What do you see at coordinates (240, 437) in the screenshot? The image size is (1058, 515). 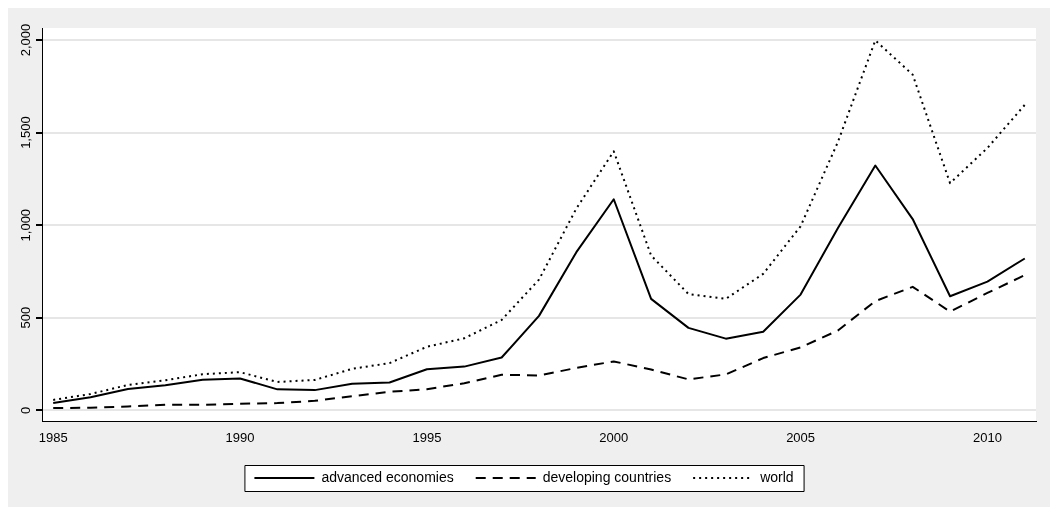 I see `x-tick-label: 1990` at bounding box center [240, 437].